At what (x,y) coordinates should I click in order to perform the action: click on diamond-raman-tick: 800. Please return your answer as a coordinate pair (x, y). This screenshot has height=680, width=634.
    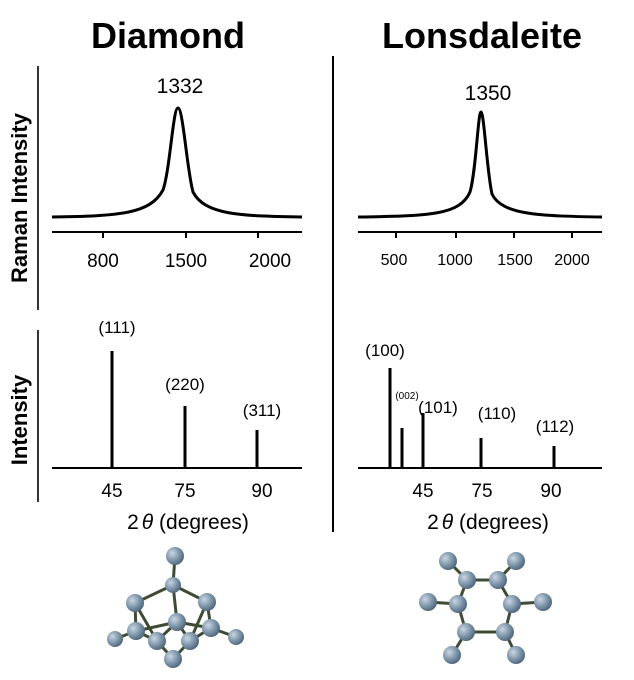
    Looking at the image, I should click on (103, 261).